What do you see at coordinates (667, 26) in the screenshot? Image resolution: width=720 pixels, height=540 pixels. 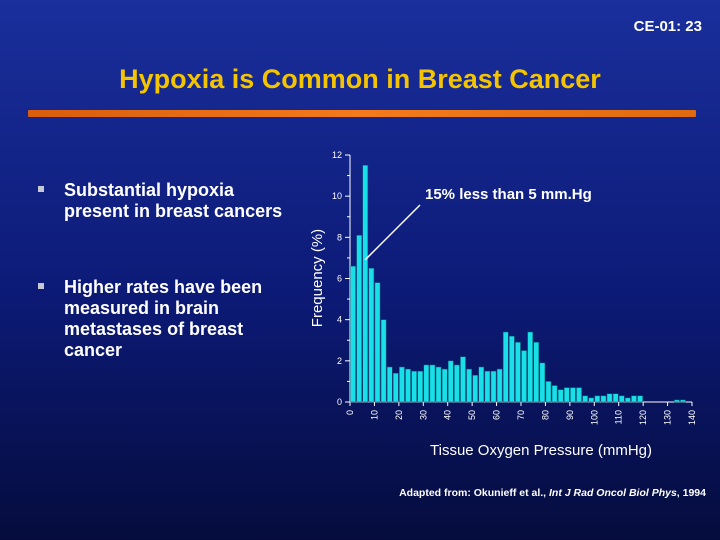 I see `slide-number: CE-01: 23` at bounding box center [667, 26].